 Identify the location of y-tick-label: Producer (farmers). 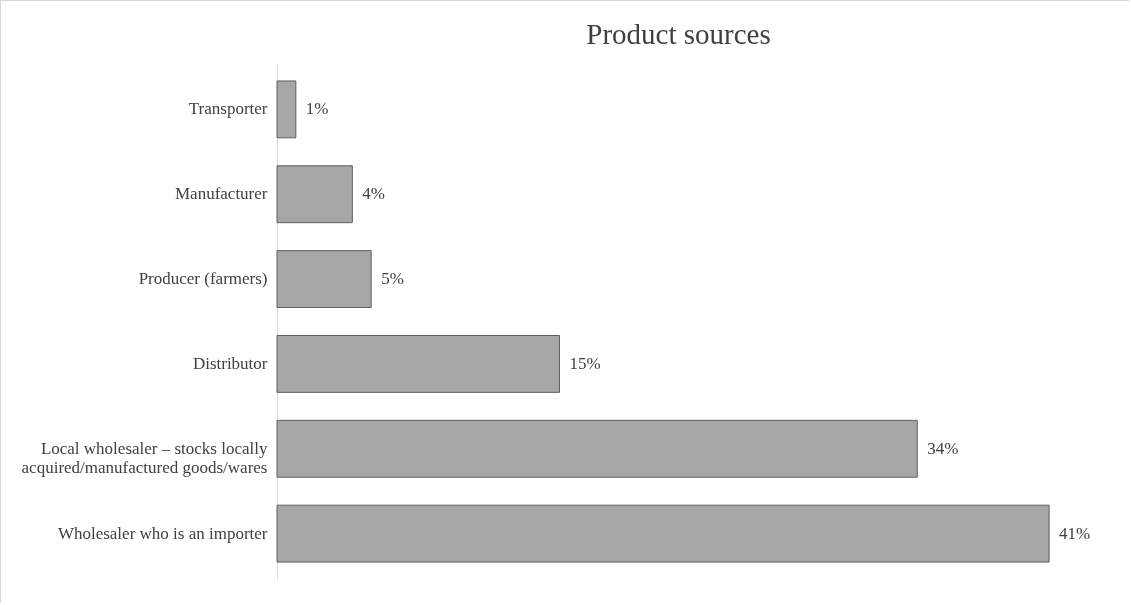
(203, 279).